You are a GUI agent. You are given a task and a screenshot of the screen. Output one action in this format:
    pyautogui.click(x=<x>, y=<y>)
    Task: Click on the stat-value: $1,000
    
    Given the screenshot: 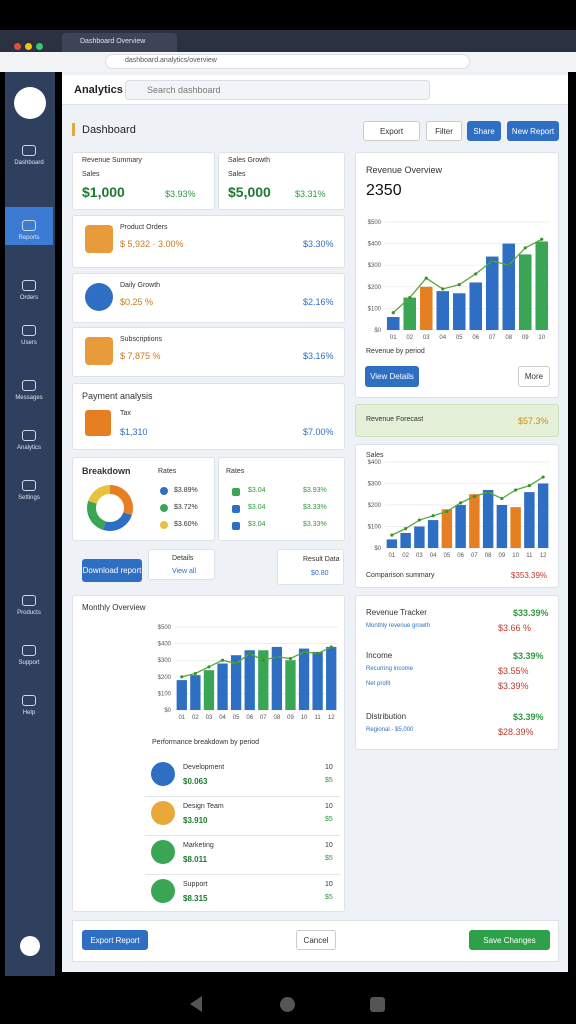 What is the action you would take?
    pyautogui.click(x=103, y=192)
    